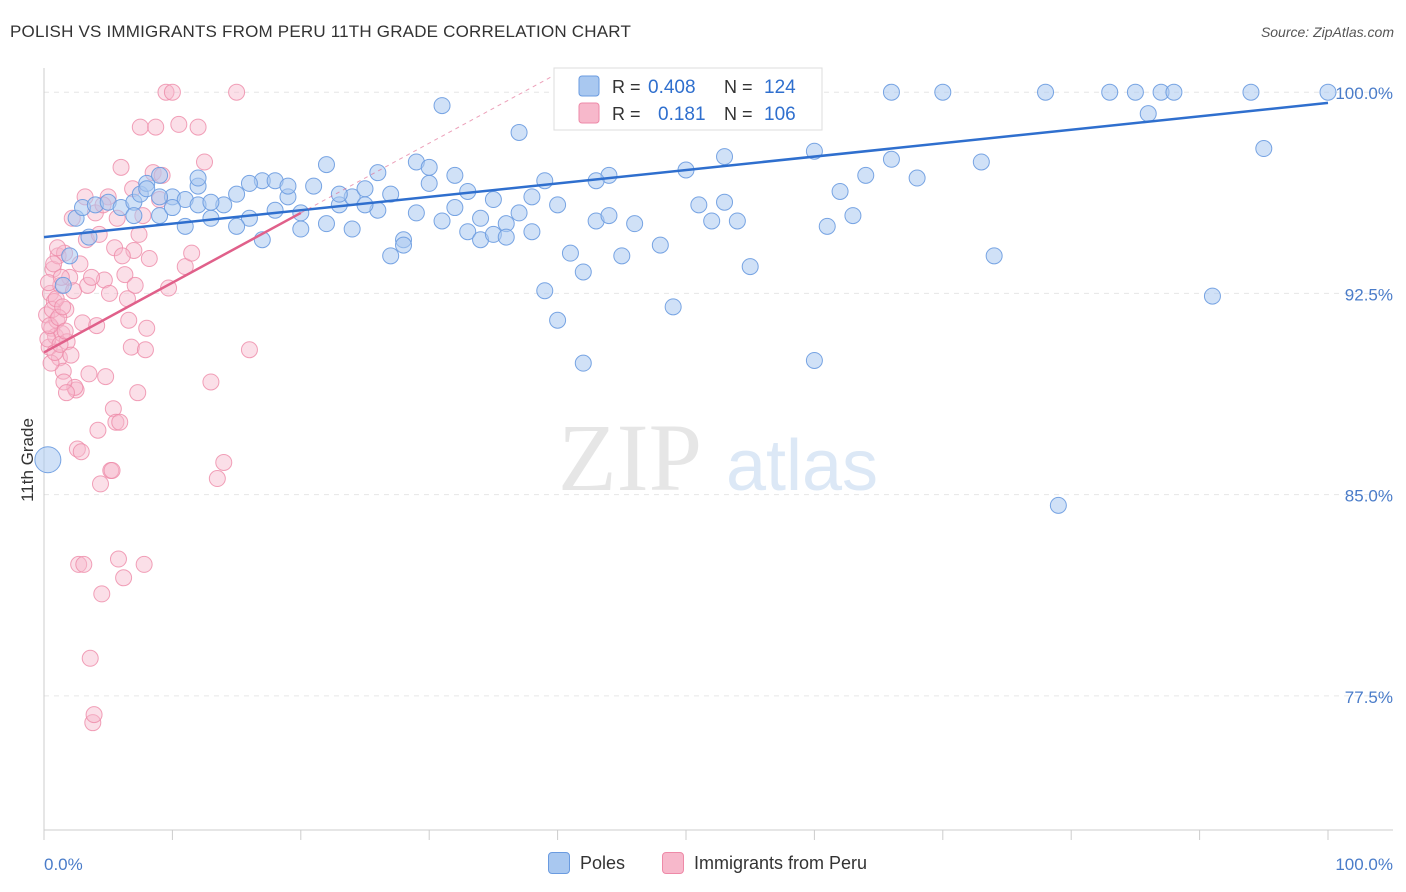 The image size is (1406, 892). I want to click on stats-swatch-poles, so click(589, 86).